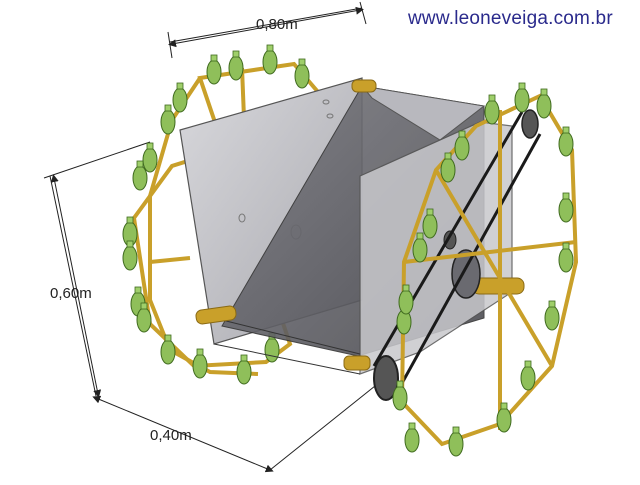 This screenshot has width=640, height=485. I want to click on dimension-height: 0,60m, so click(97, 269).